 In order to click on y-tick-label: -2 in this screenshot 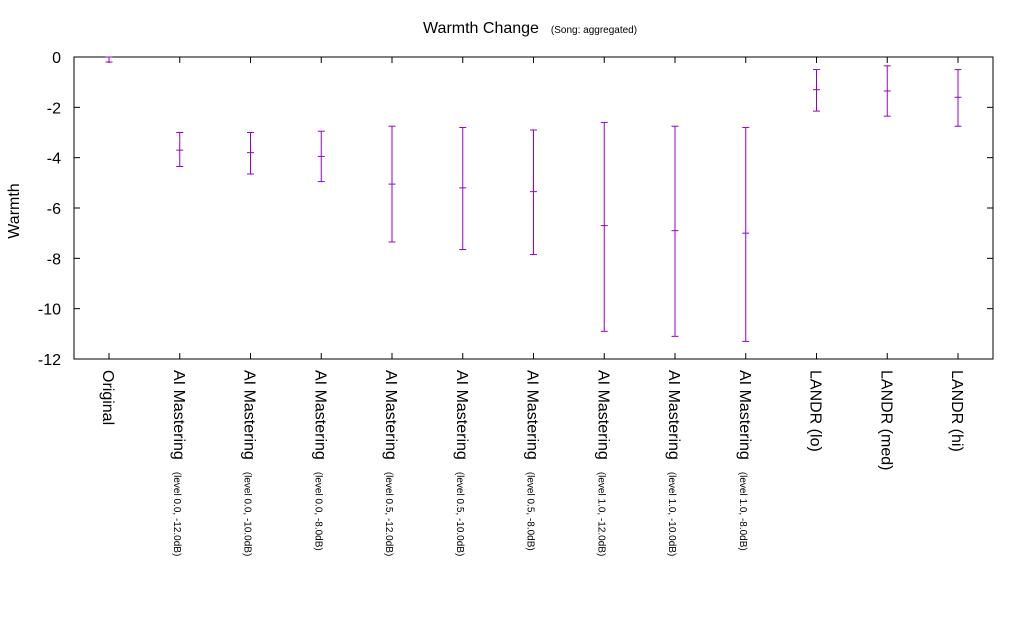, I will do `click(54, 108)`.